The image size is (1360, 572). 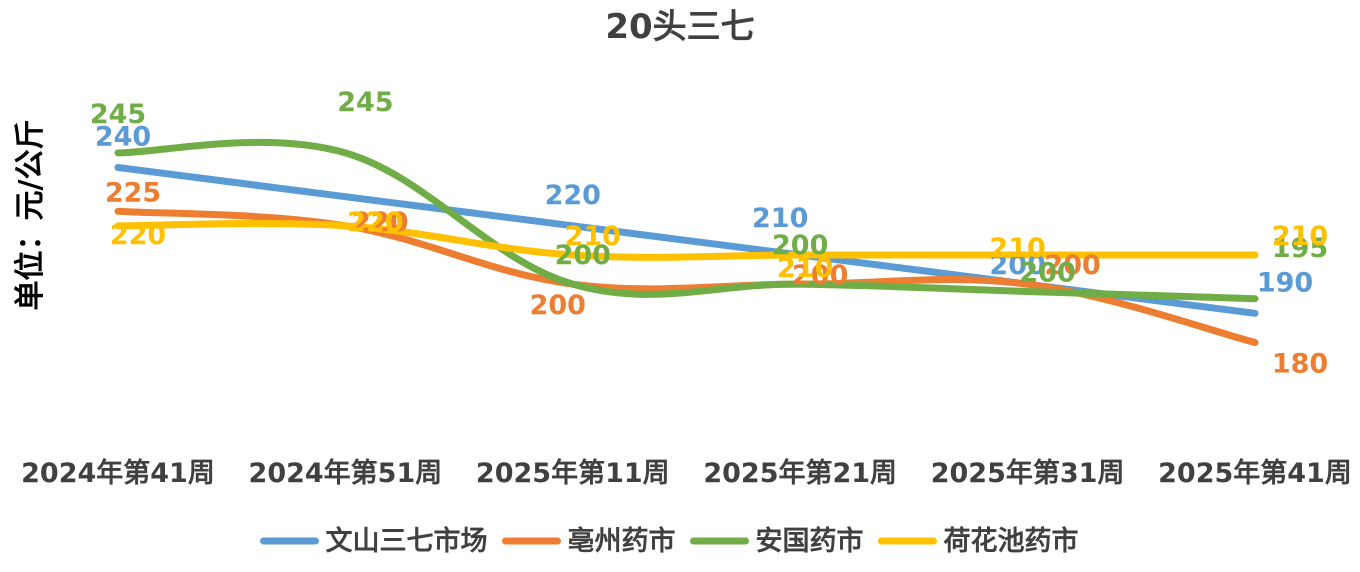 I want to click on data-label: 190, so click(x=1285, y=282).